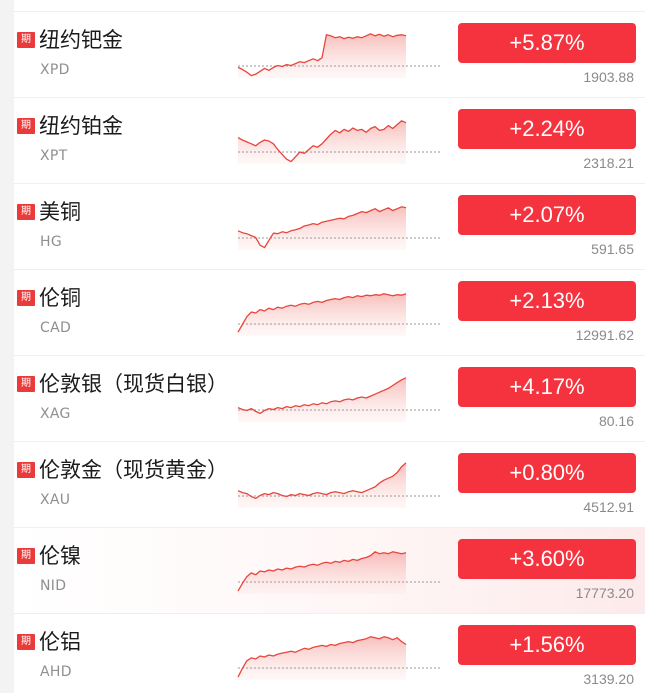 The width and height of the screenshot is (645, 693). Describe the element at coordinates (55, 70) in the screenshot. I see `instrument-code: XPD` at that location.